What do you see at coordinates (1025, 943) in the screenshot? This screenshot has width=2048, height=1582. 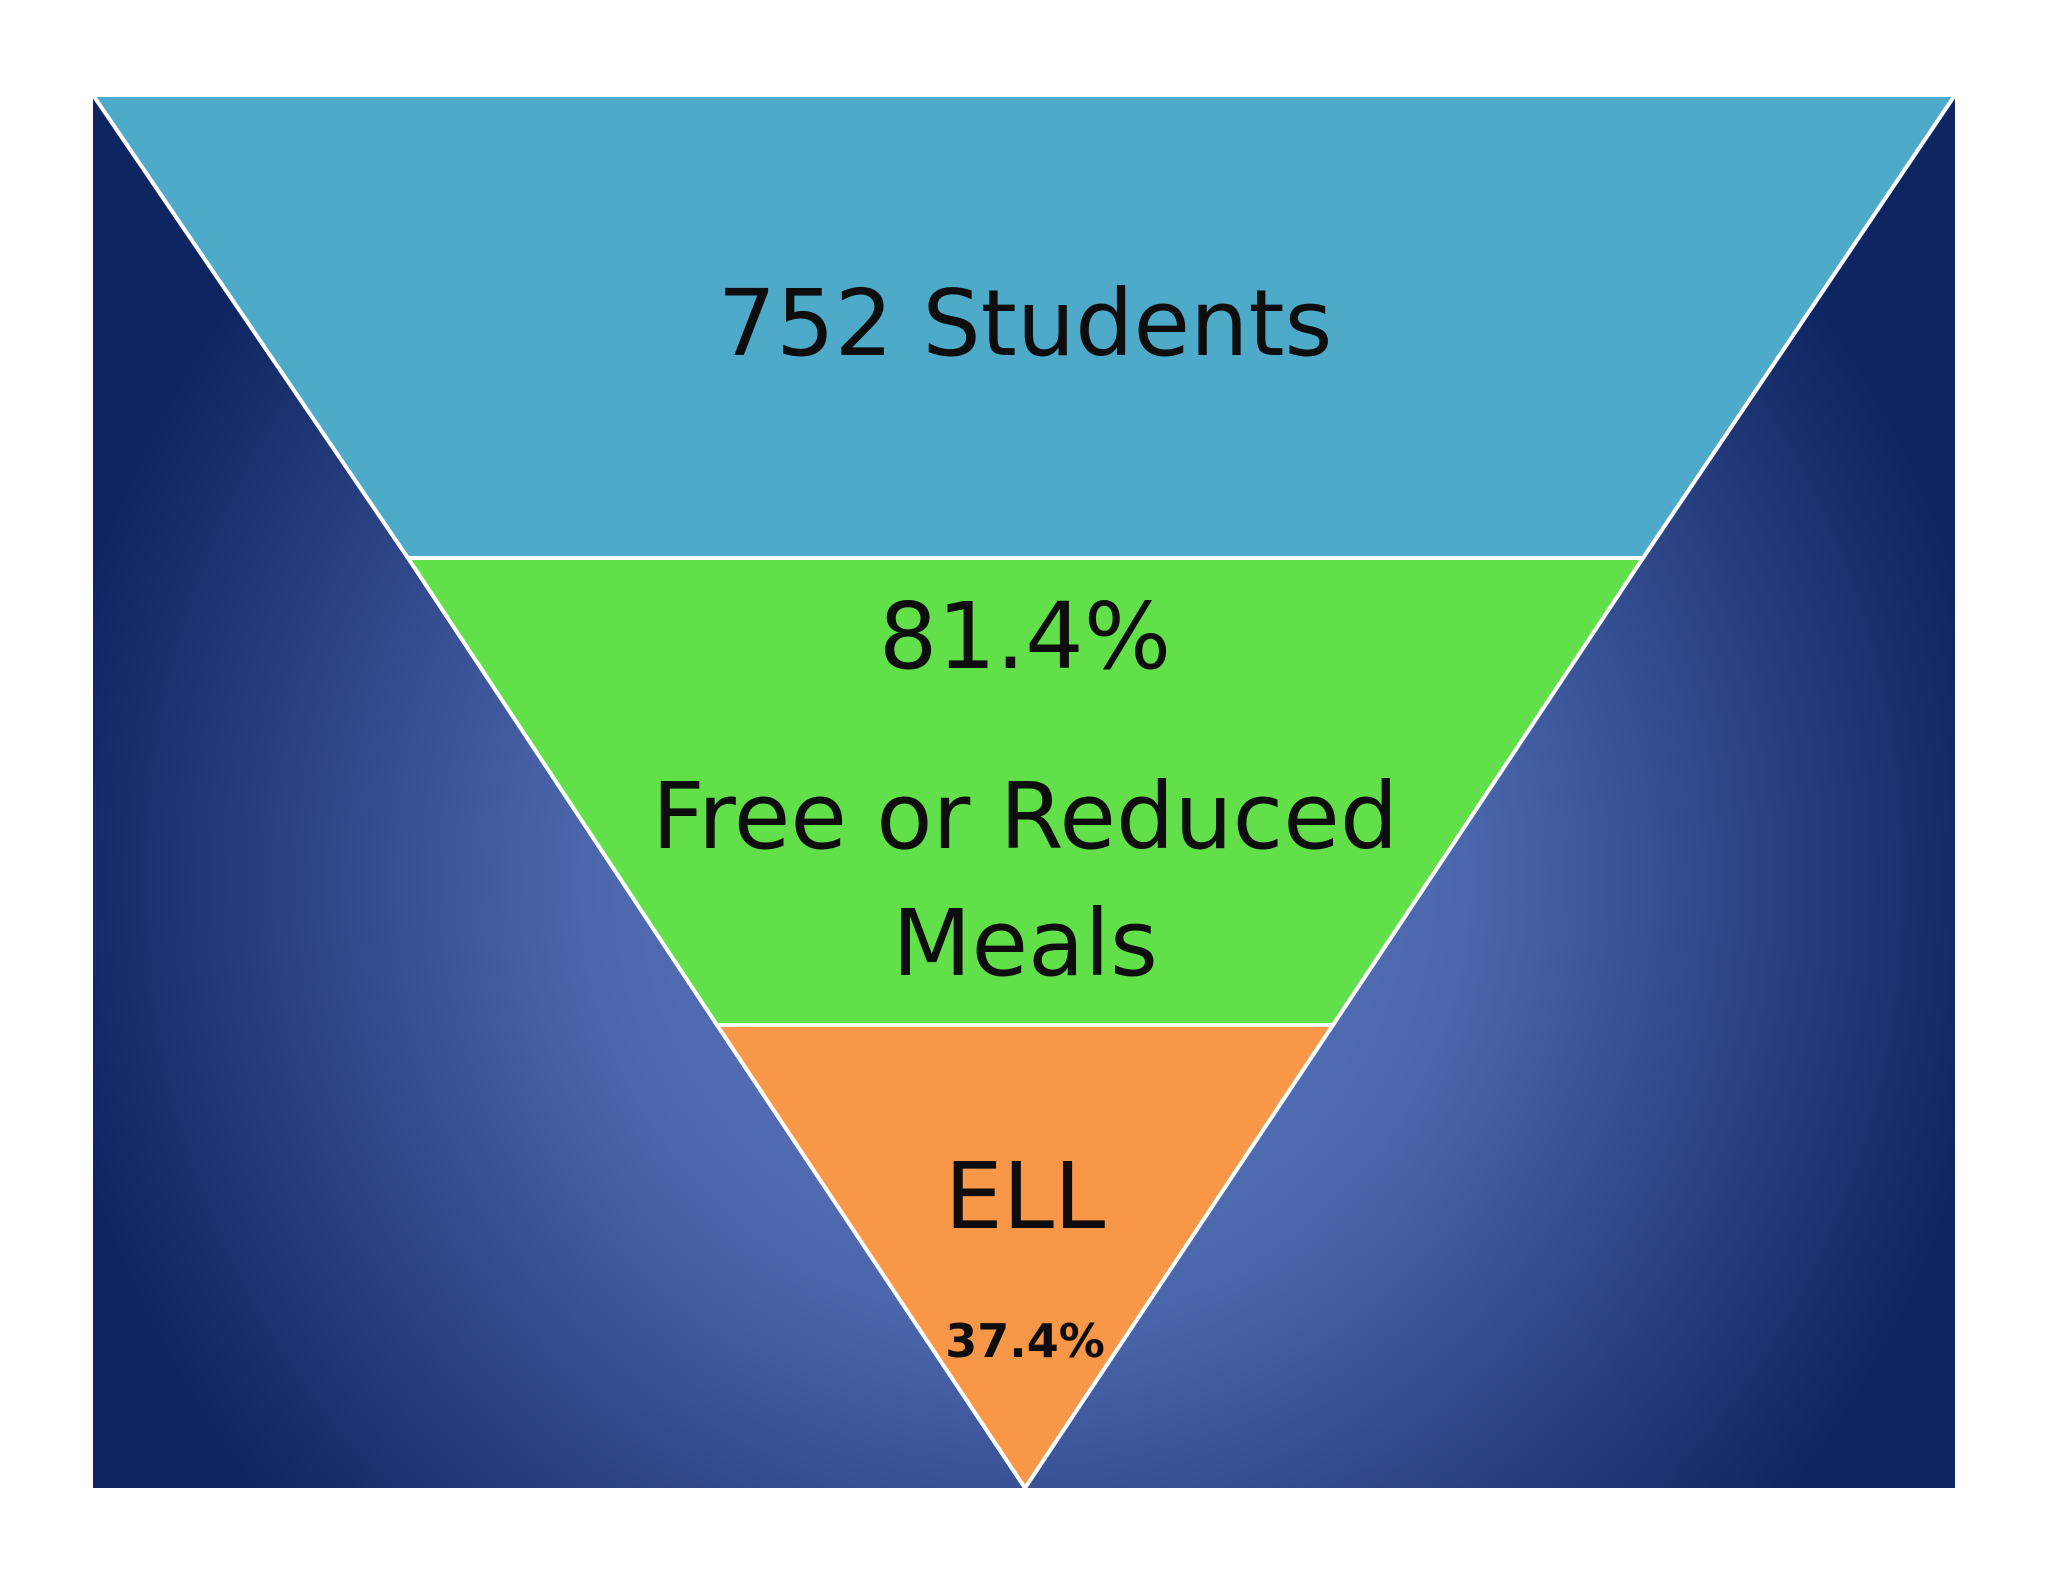 I see `tier-free-reduced-label-line2: Meals` at bounding box center [1025, 943].